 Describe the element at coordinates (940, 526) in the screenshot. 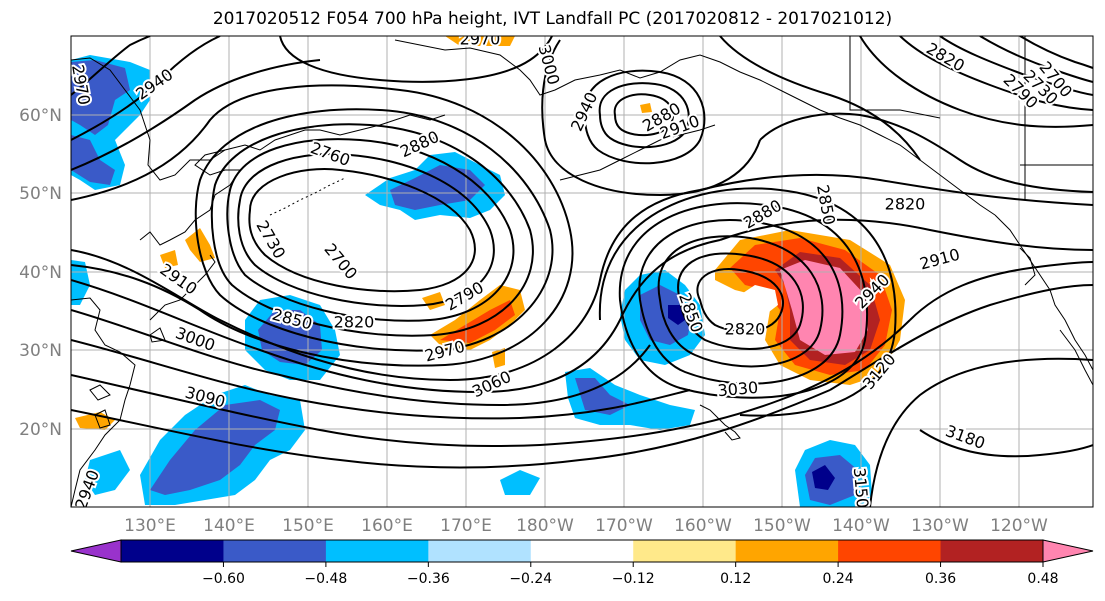

I see `lon-label: 130°W` at that location.